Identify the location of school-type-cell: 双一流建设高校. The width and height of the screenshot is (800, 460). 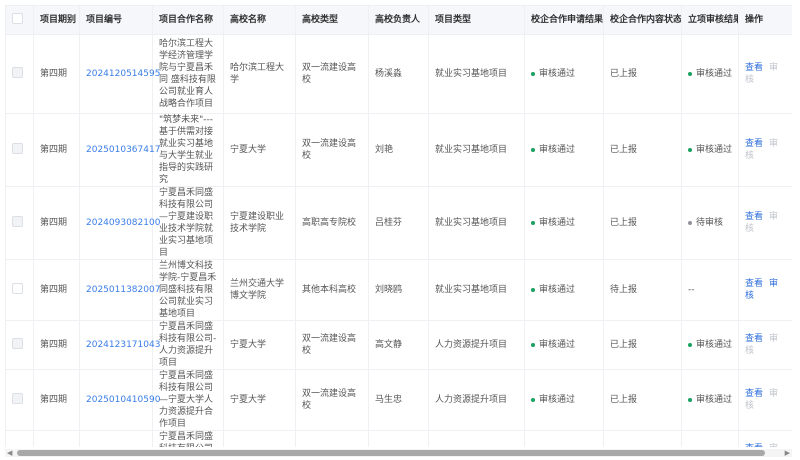
(332, 400).